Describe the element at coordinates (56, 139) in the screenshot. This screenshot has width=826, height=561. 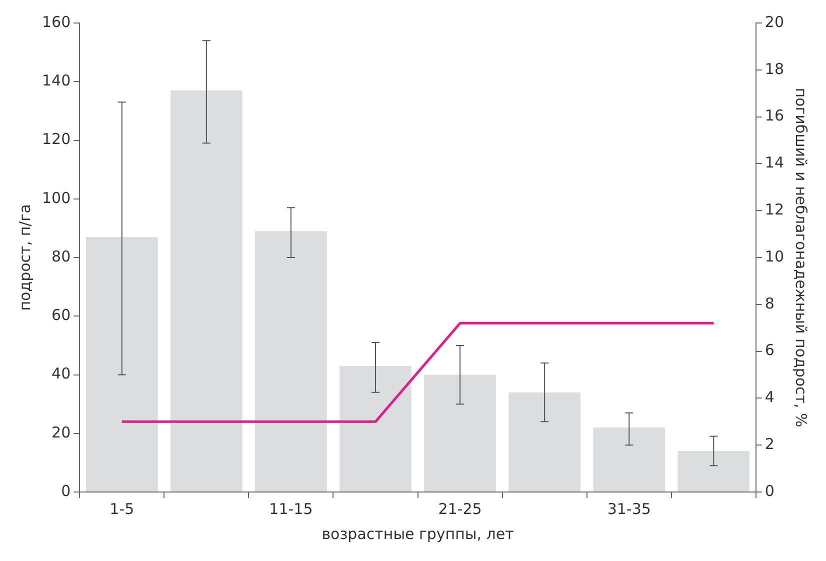
I see `y-tick-label: 120` at that location.